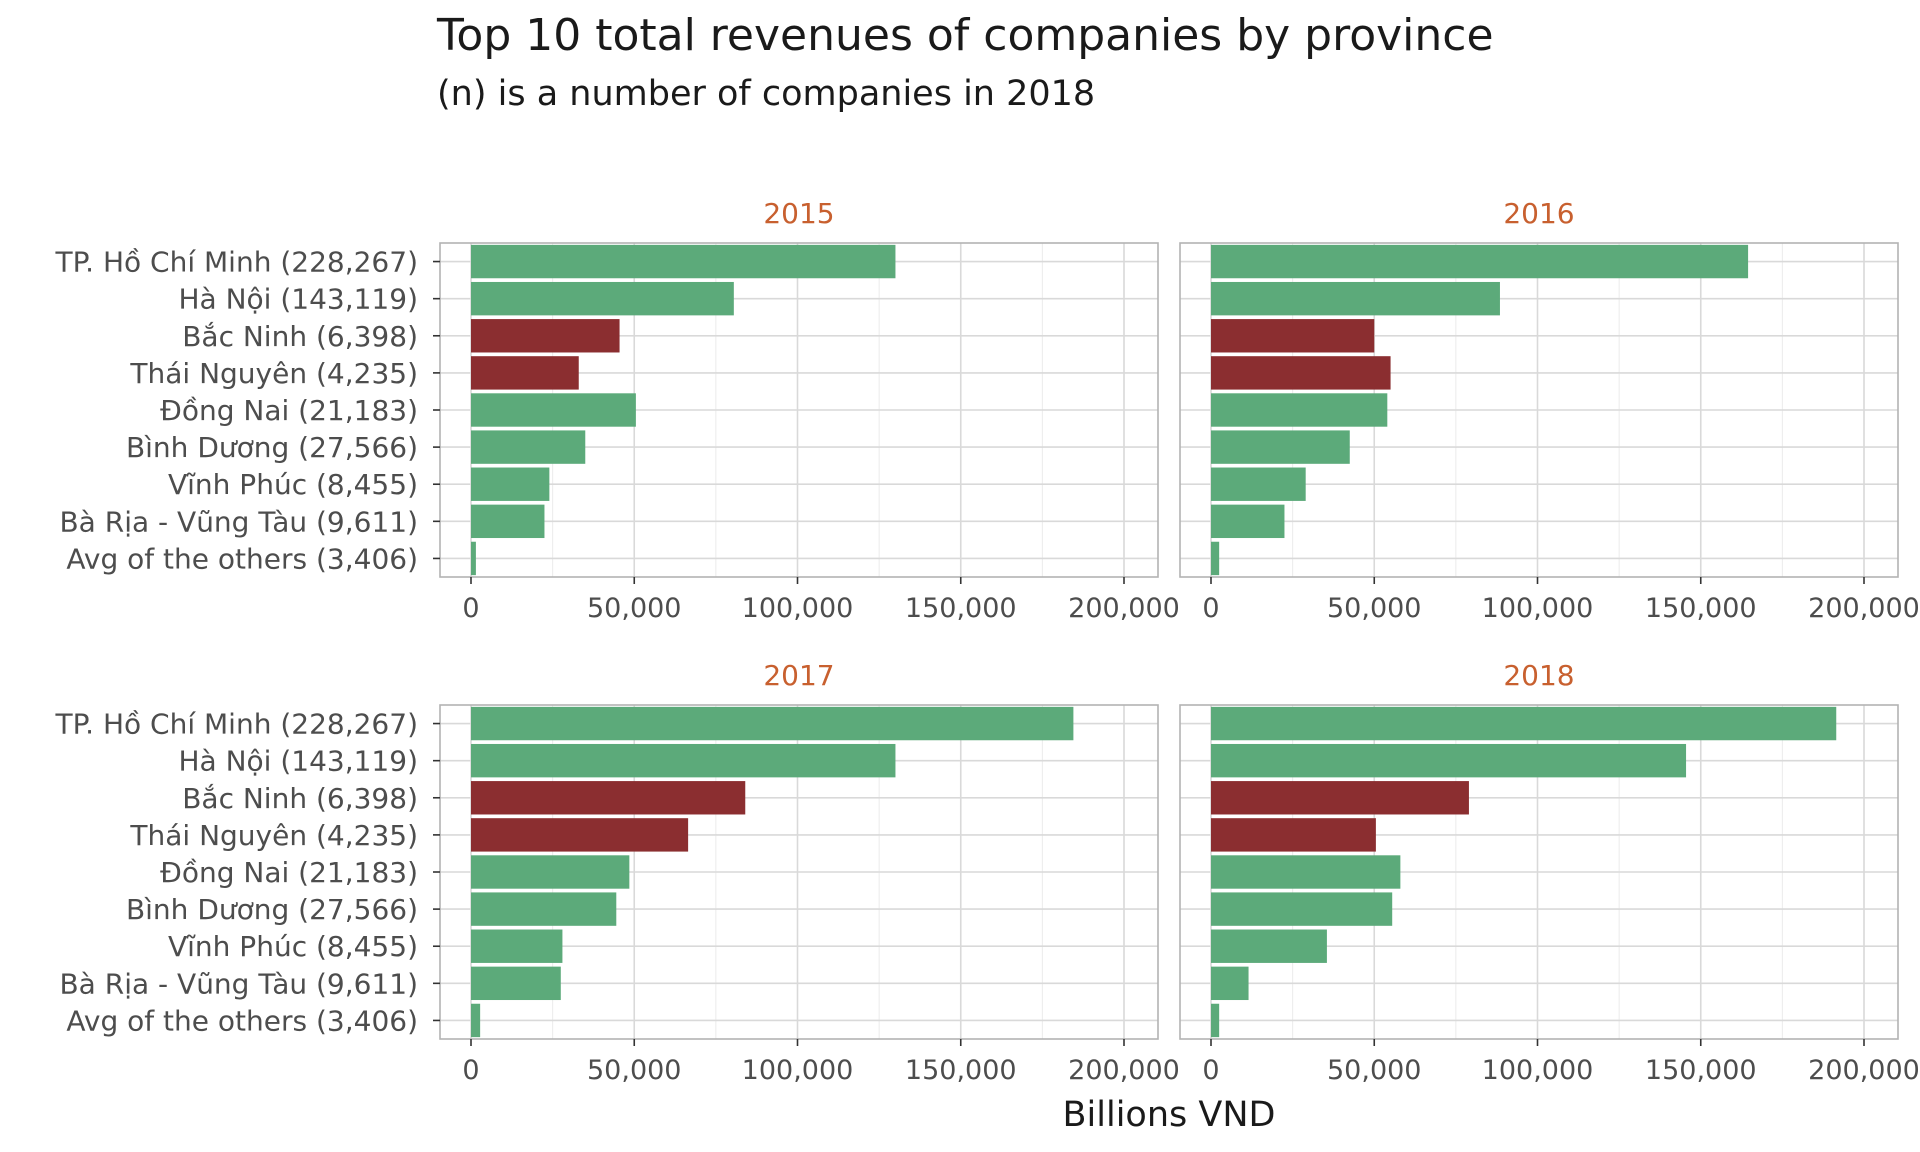  What do you see at coordinates (766, 94) in the screenshot?
I see `chart-subtitle: (n) is a number of companies in 2018` at bounding box center [766, 94].